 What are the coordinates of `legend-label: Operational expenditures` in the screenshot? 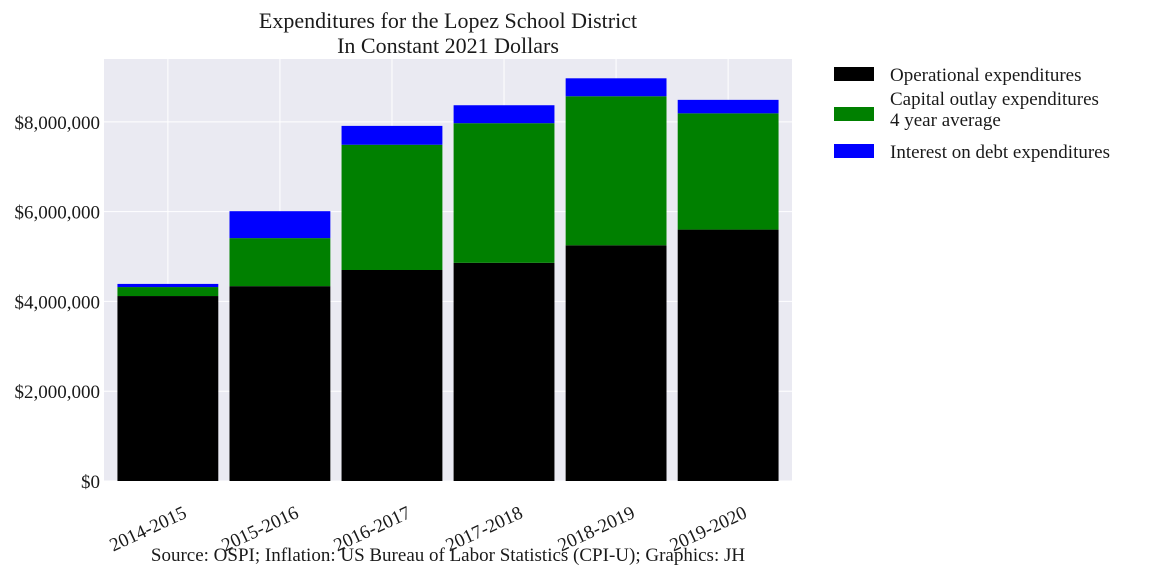 It's located at (986, 75).